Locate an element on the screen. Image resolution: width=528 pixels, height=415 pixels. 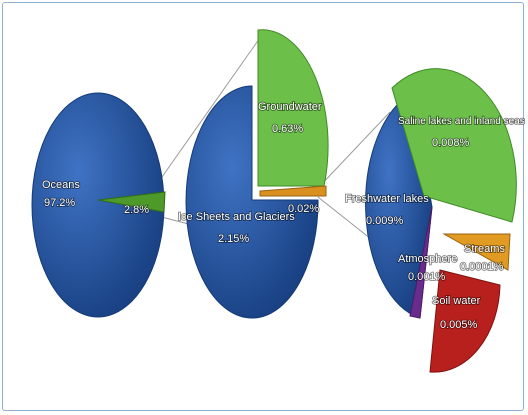
pie3-slice-streams is located at coordinates (476, 252).